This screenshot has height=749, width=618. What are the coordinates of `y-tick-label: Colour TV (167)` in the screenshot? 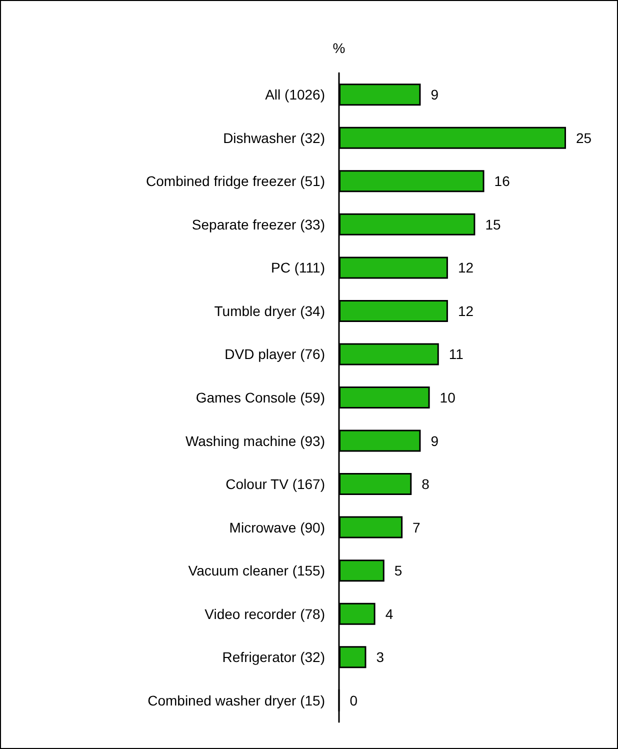 It's located at (275, 484).